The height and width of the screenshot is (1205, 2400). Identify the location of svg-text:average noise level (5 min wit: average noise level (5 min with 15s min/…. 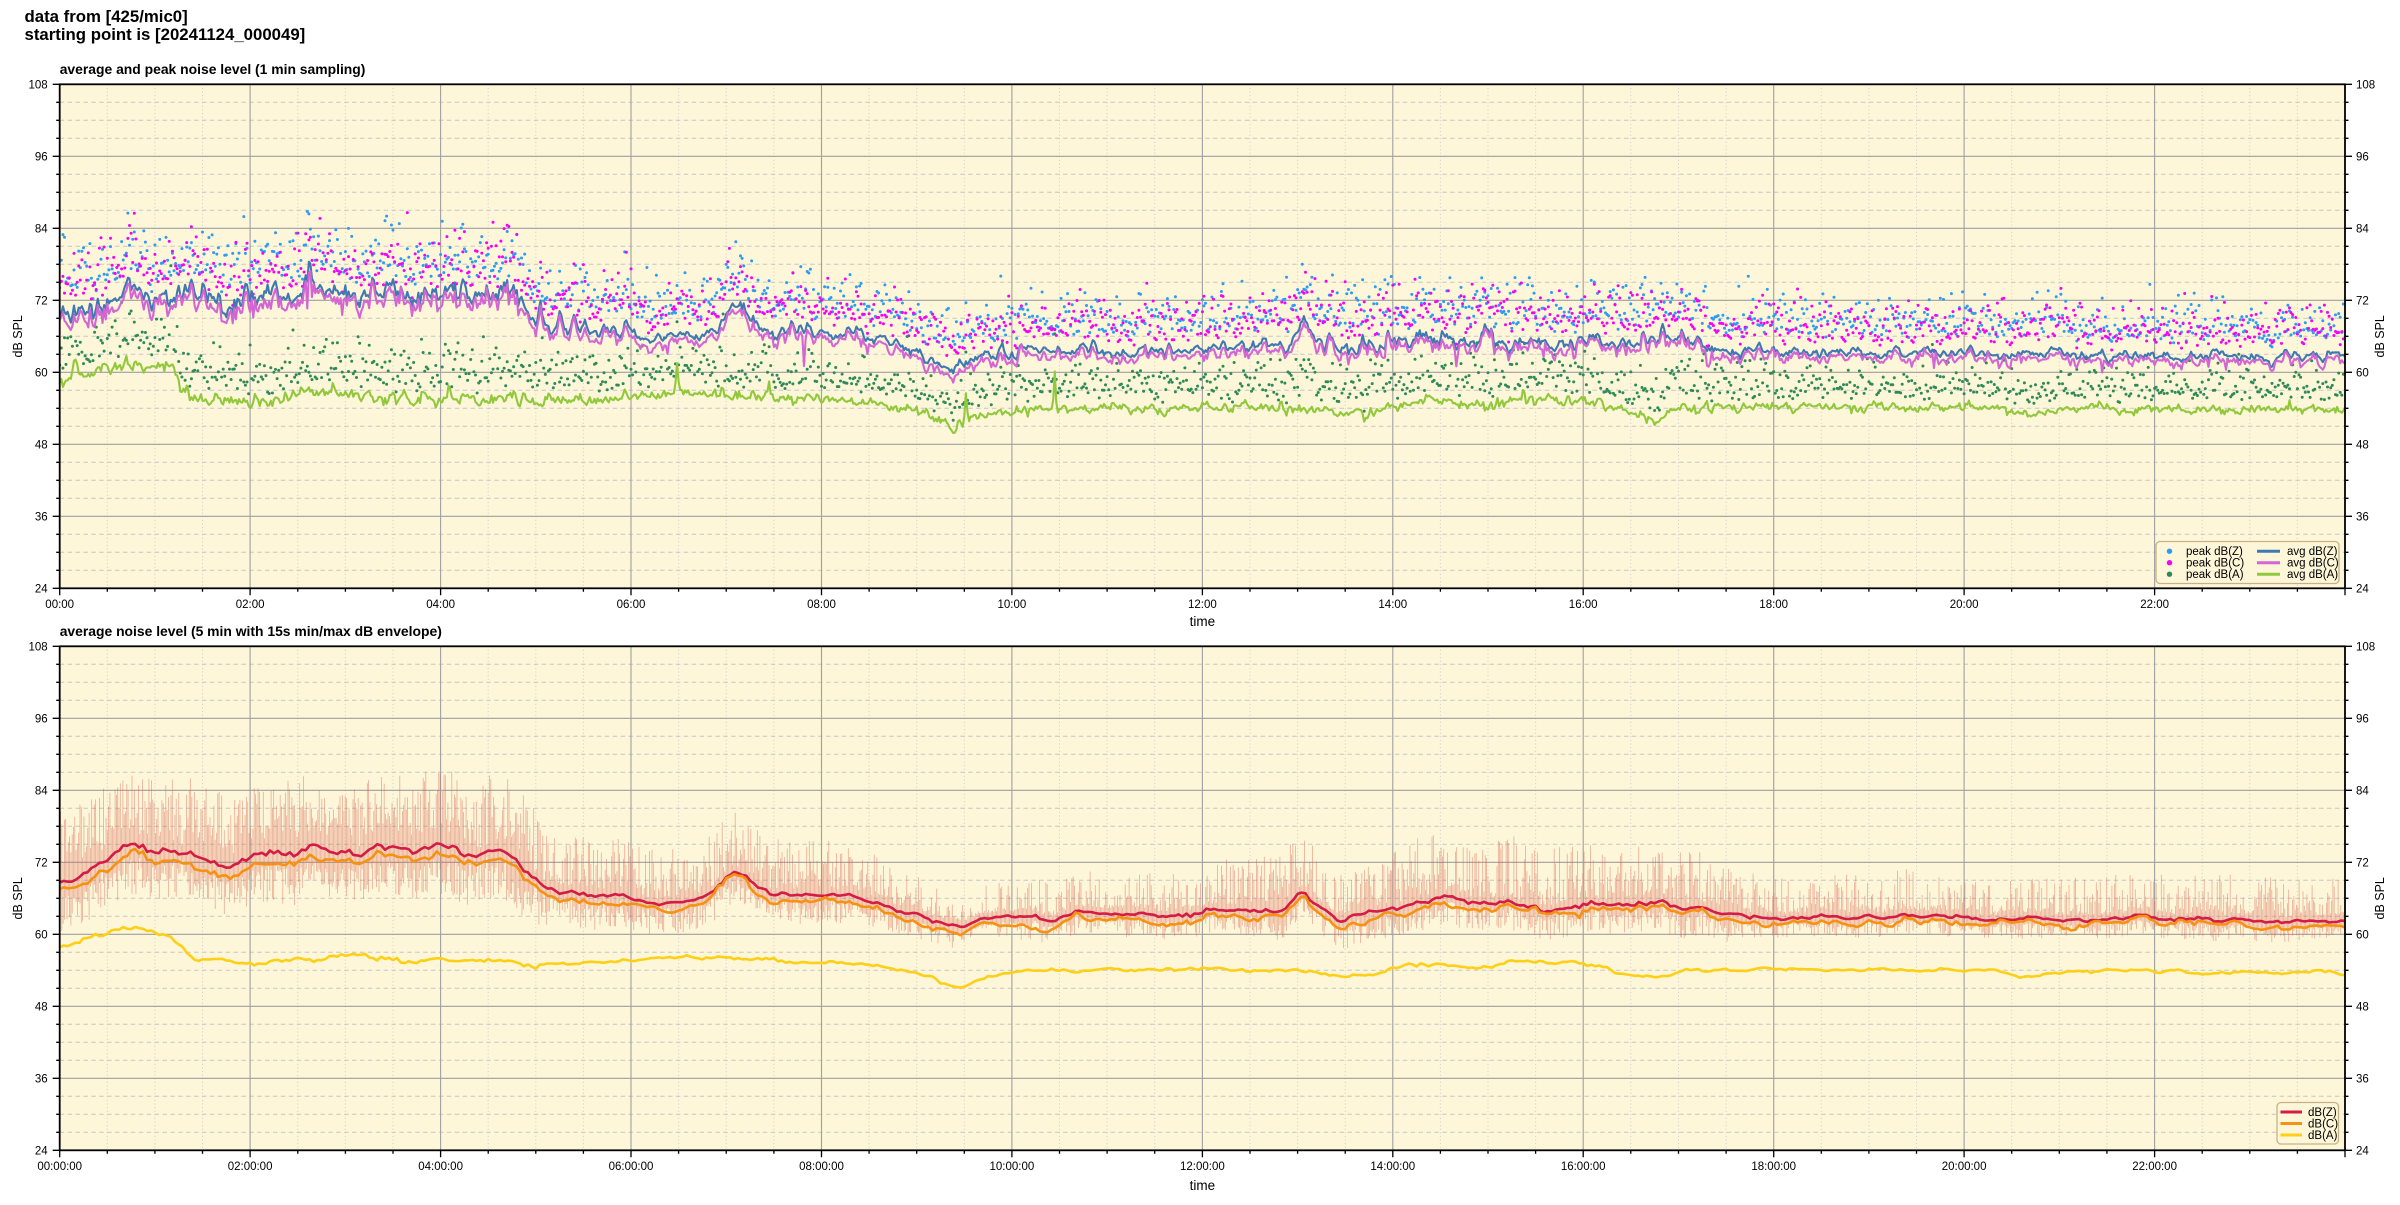
(251, 631).